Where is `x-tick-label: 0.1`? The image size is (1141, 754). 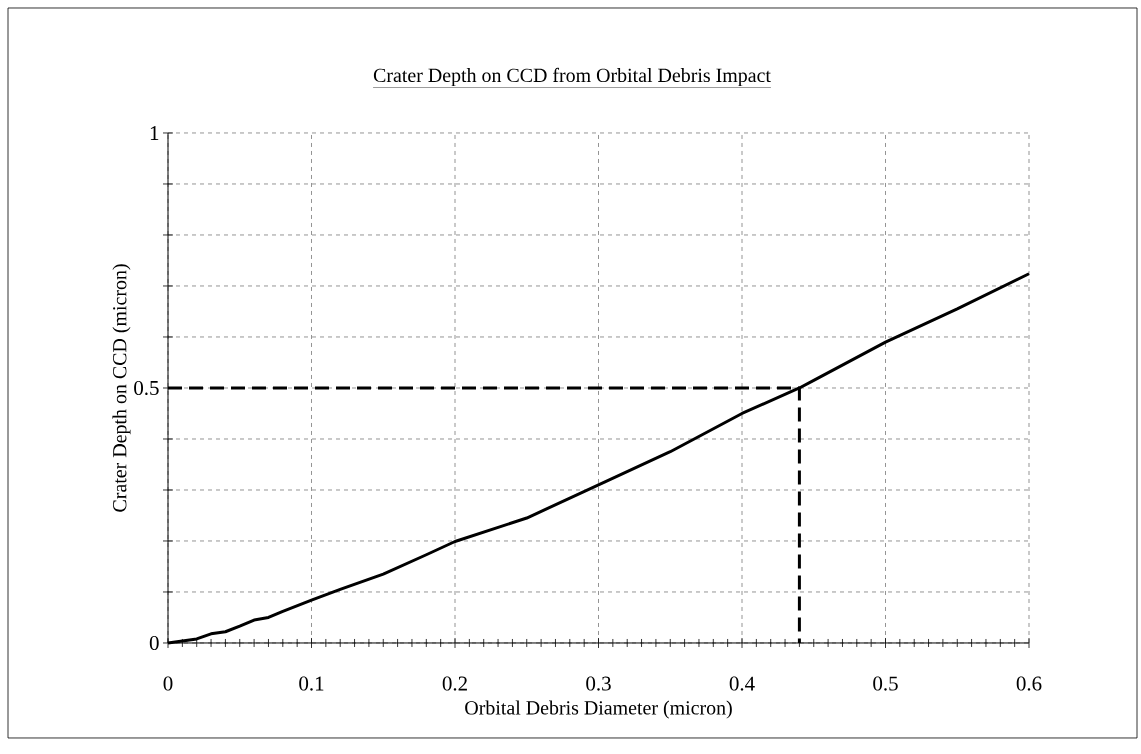 x-tick-label: 0.1 is located at coordinates (311, 683).